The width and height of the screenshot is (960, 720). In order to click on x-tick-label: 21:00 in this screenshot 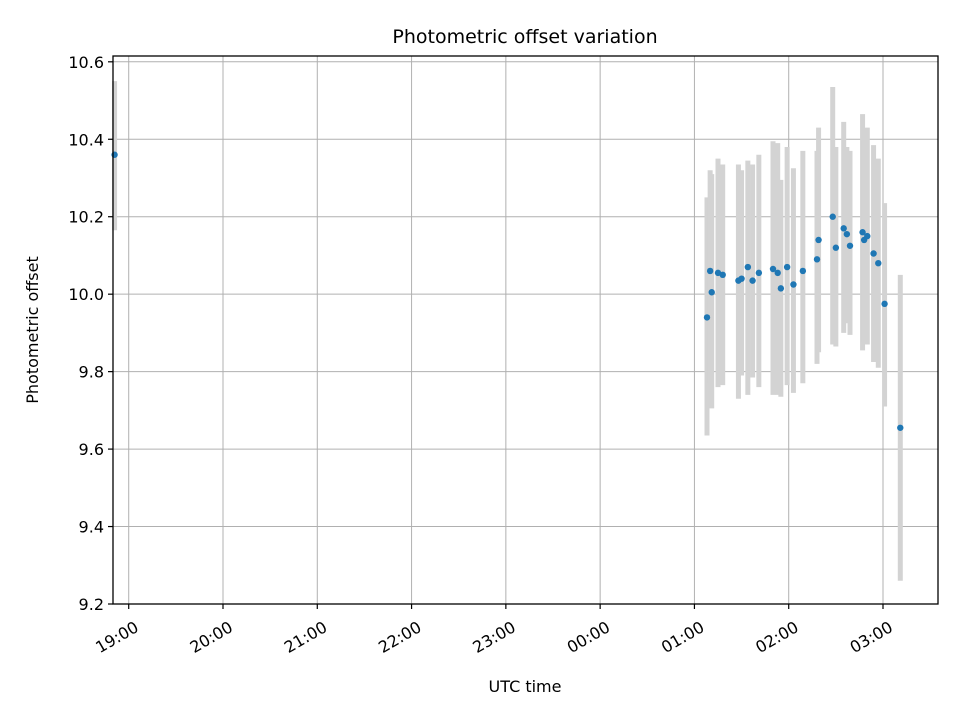, I will do `click(305, 637)`.